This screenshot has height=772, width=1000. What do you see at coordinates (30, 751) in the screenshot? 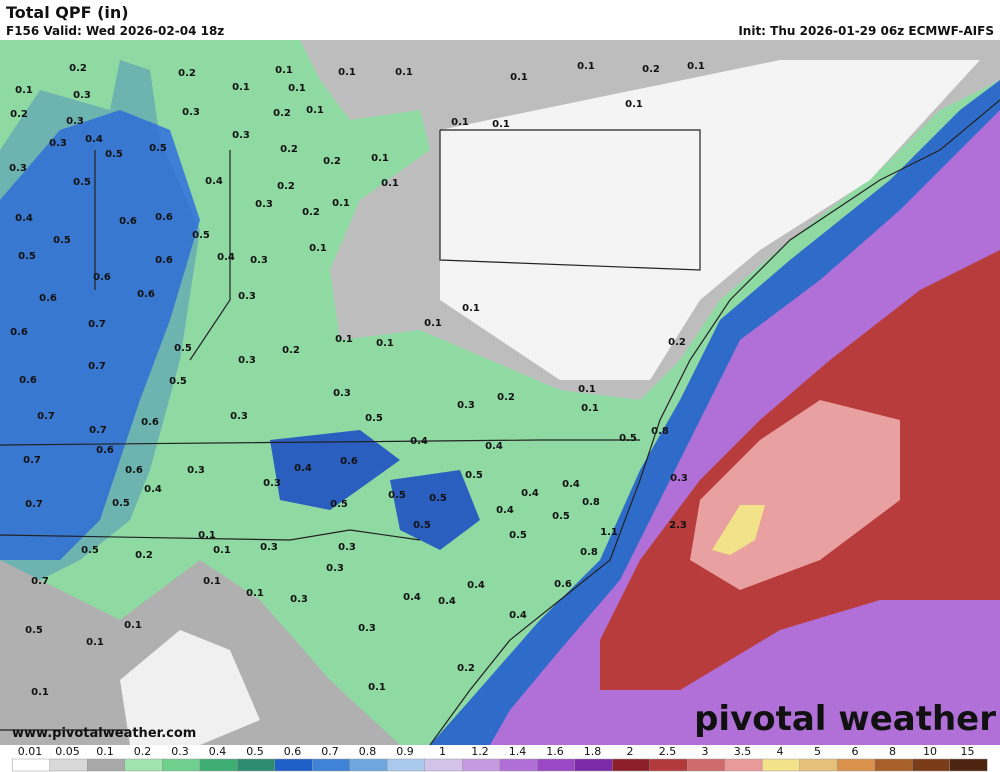
I see `colorbar-label: 0.01` at bounding box center [30, 751].